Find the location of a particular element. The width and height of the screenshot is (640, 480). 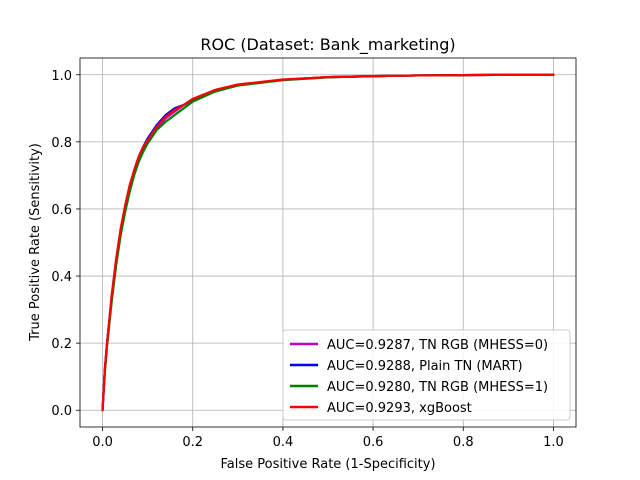

x-tick-label: 1.0 is located at coordinates (553, 442).